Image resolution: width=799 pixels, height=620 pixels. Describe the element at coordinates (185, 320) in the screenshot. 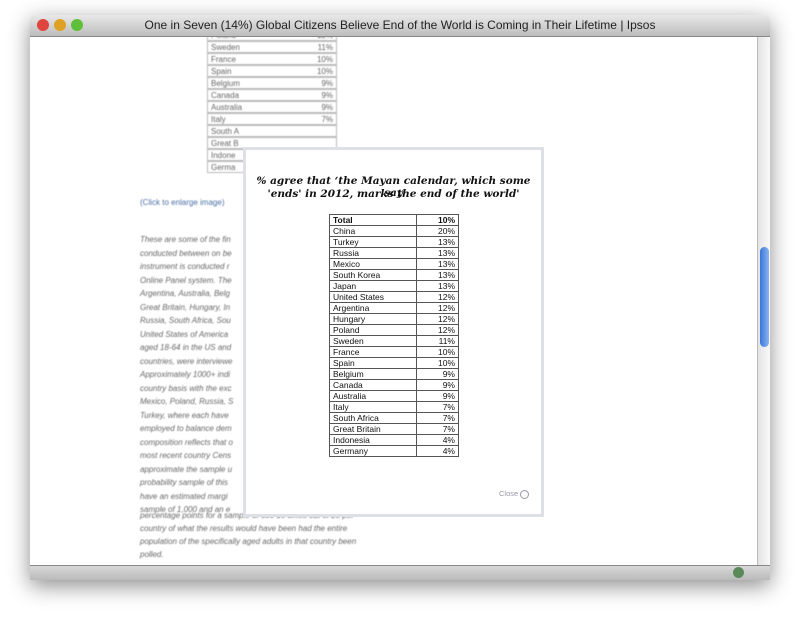

I see `paragraph-line: Russia, South Africa, Sou` at that location.